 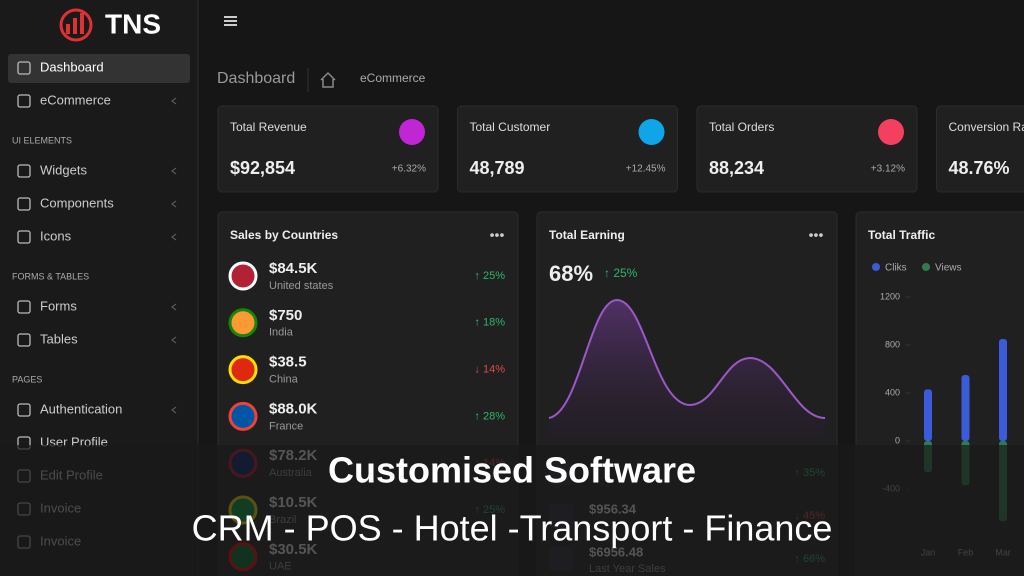 I want to click on sales-change: ↑ 18%, so click(x=489, y=323).